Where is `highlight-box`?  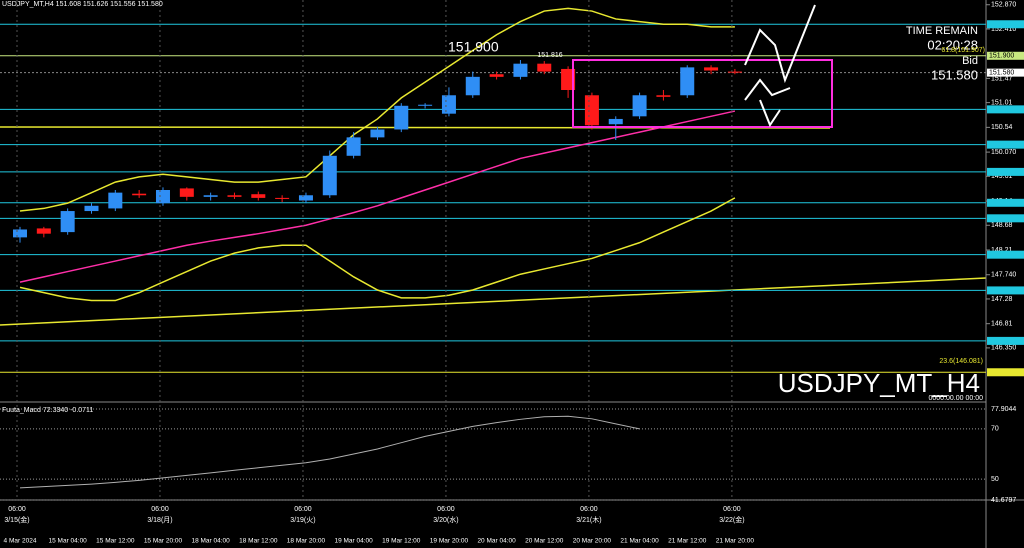 highlight-box is located at coordinates (702, 93).